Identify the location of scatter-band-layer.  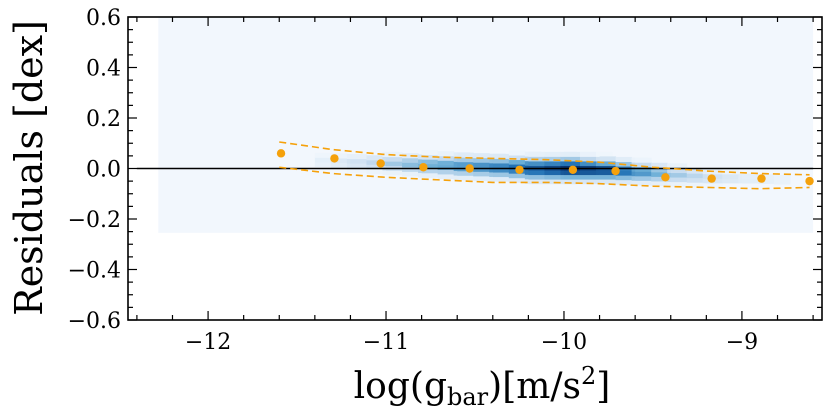
(544, 165).